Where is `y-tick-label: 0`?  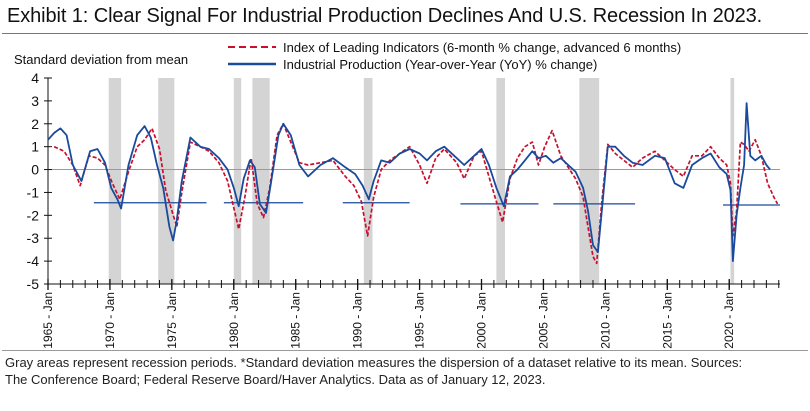
y-tick-label: 0 is located at coordinates (35, 170).